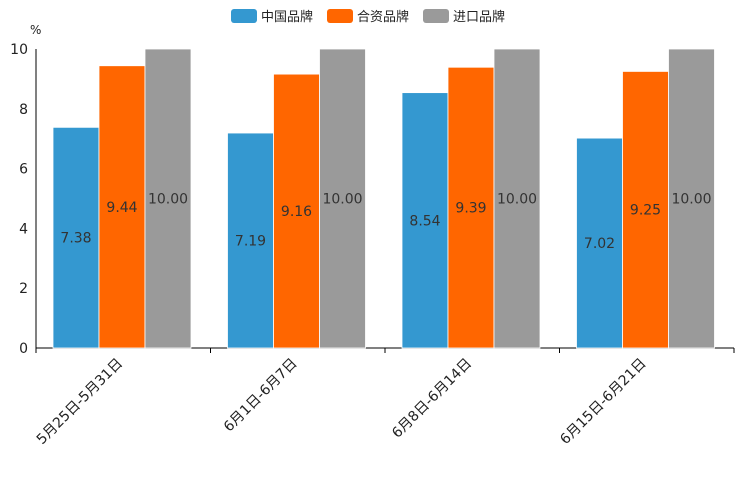  I want to click on y-tick-label: 6, so click(23, 170).